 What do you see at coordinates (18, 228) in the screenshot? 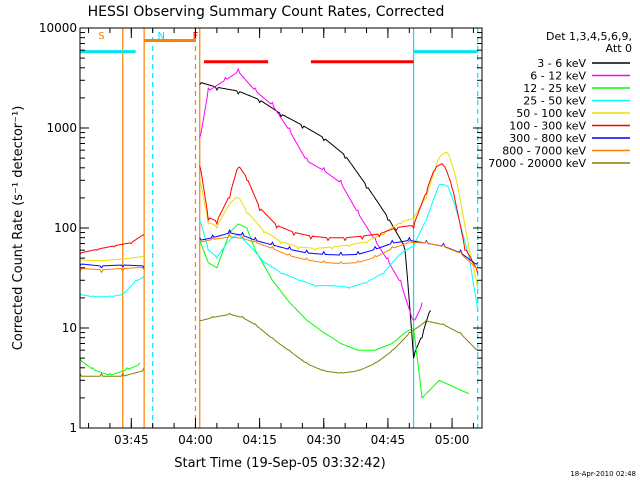
I see `y-axis-label: Corrected Count Rate (s⁻¹ detector⁻¹)` at bounding box center [18, 228].